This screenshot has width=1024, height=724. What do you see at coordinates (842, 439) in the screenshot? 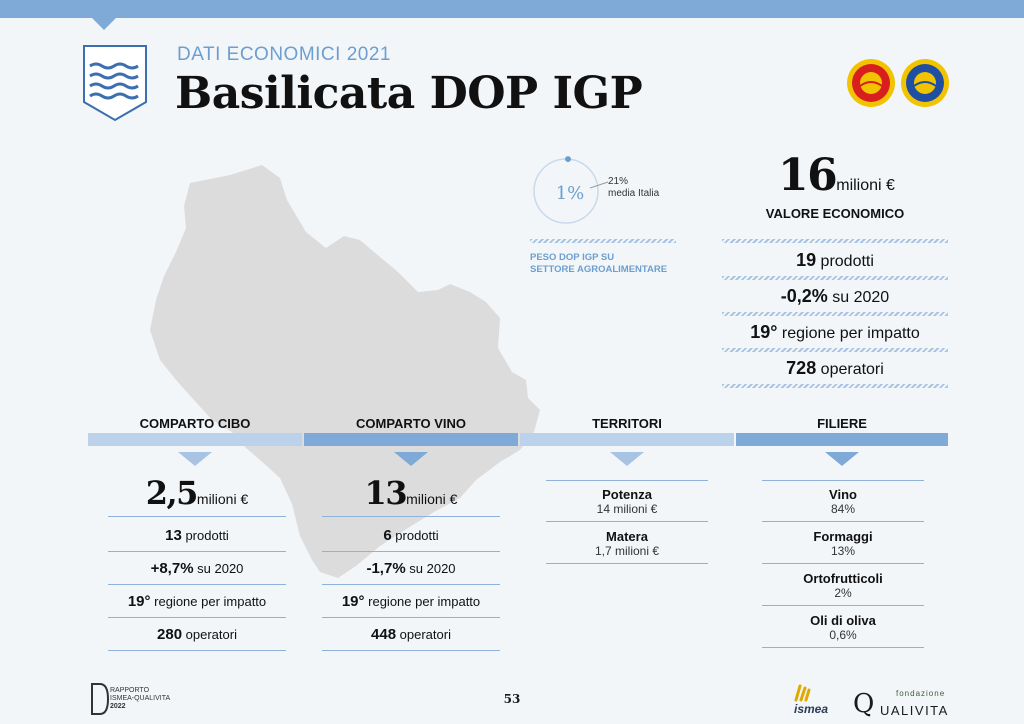
I see `section-bar-filiere` at bounding box center [842, 439].